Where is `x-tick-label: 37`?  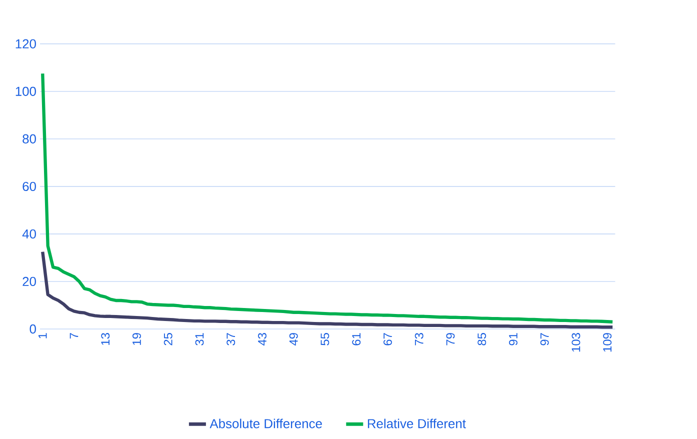 x-tick-label: 37 is located at coordinates (231, 339).